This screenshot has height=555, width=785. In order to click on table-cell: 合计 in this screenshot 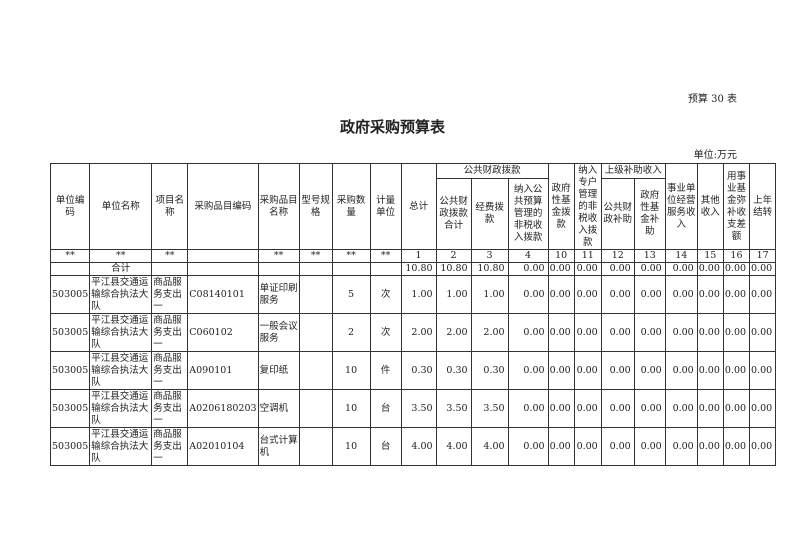, I will do `click(121, 269)`.